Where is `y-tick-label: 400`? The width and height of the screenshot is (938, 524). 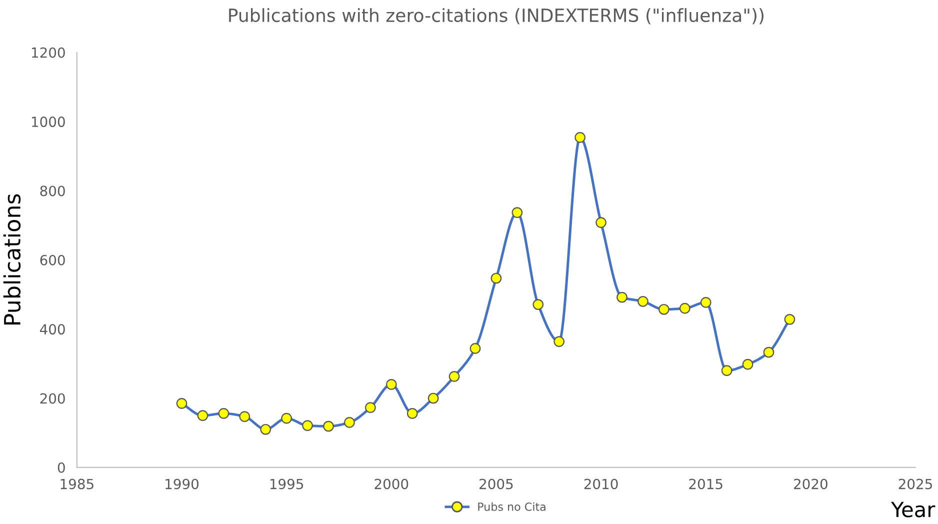 y-tick-label: 400 is located at coordinates (52, 329).